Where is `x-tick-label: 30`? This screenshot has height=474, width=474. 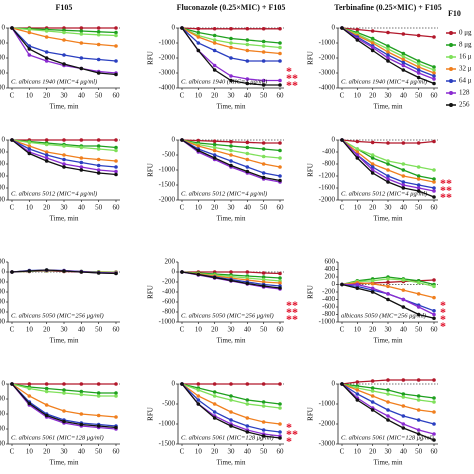 x-tick-label: 30 is located at coordinates (389, 452).